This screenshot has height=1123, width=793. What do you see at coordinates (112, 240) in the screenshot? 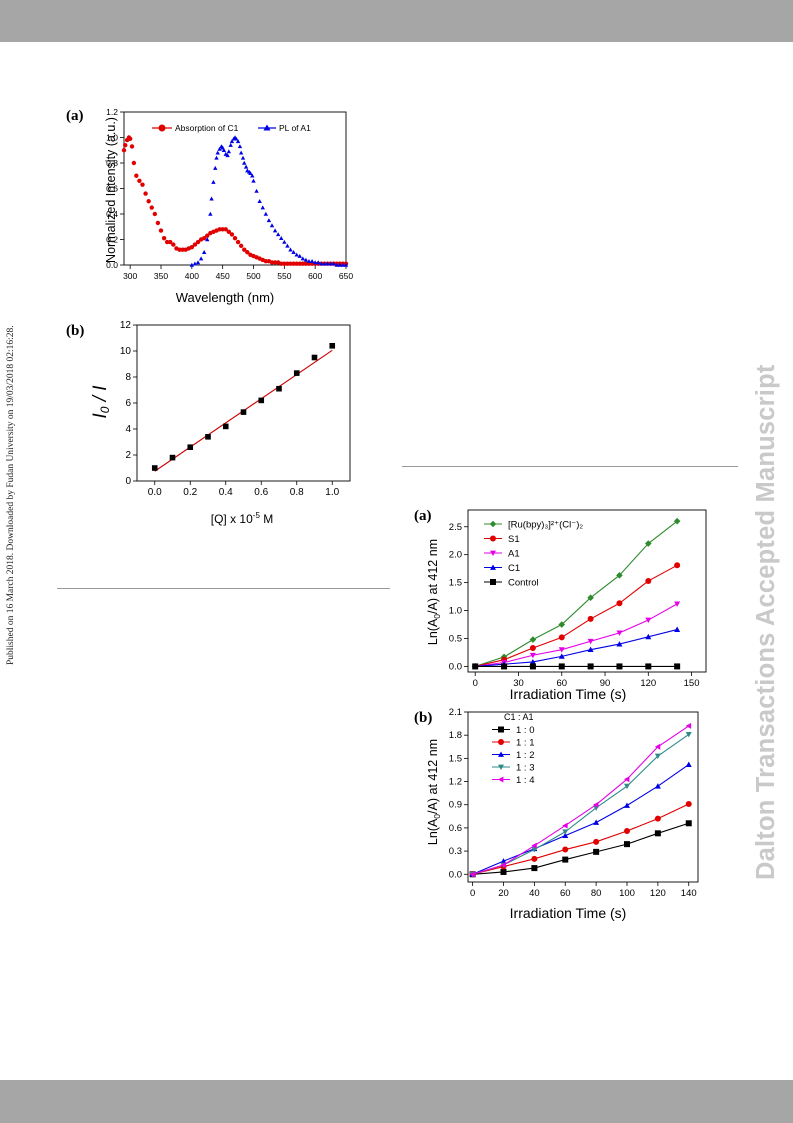
I see `y-tick-label: 0.2` at bounding box center [112, 240].